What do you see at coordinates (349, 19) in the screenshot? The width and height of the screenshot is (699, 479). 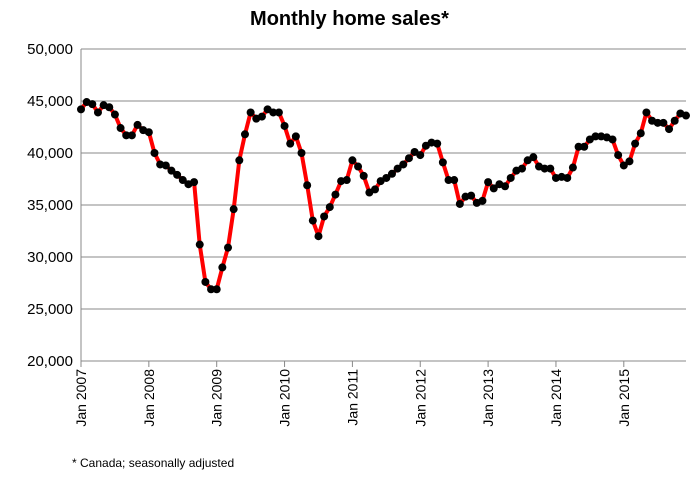 I see `chart-title: Monthly home sales*` at bounding box center [349, 19].